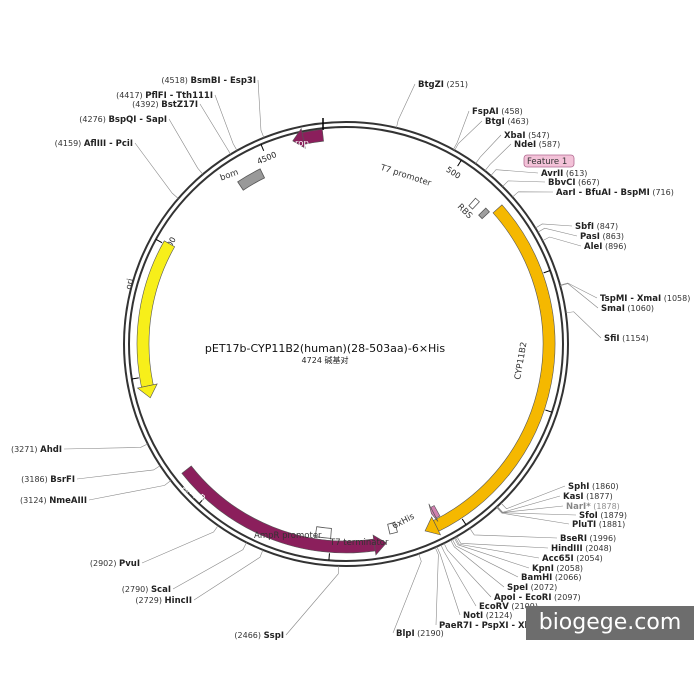 This screenshot has width=700, height=700. I want to click on site-label: BlpI (2190), so click(420, 634).